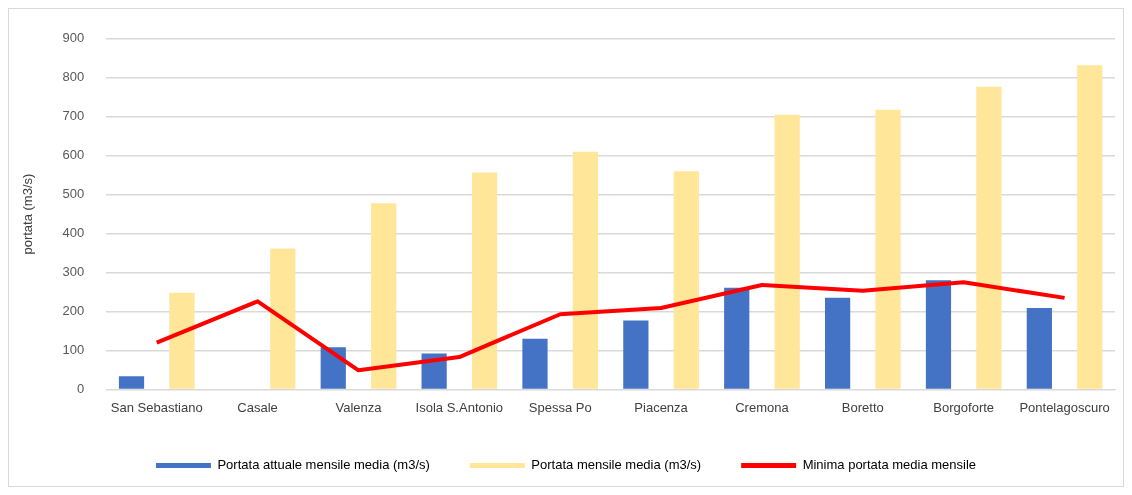 The image size is (1132, 495). I want to click on legend-label: Portata attuale mensile media (m3/s), so click(323, 465).